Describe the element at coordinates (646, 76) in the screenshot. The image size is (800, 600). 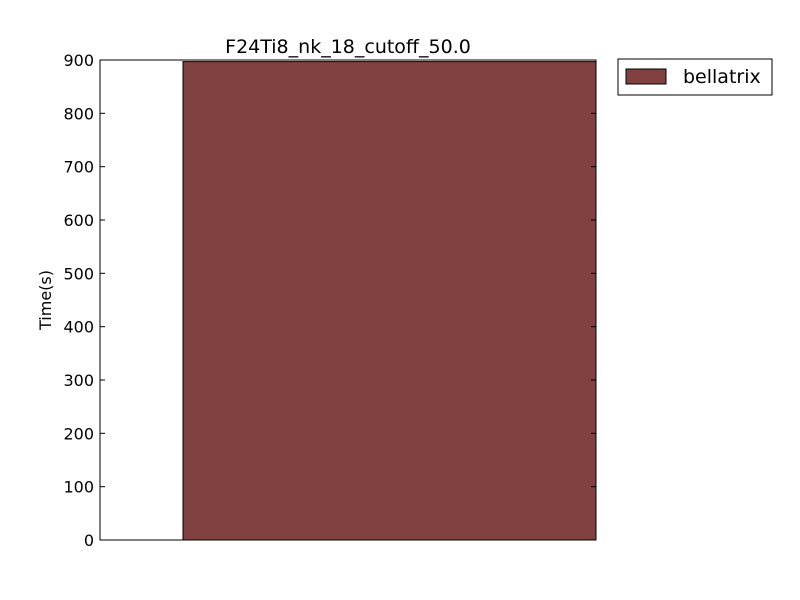
I see `legend-swatch-bellatrix` at that location.